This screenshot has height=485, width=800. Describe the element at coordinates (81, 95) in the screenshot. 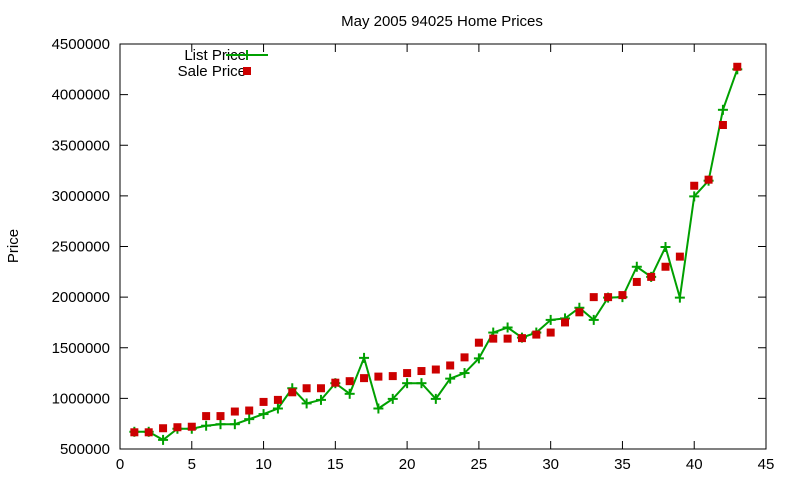

I see `y-tick-label: 4000000` at that location.